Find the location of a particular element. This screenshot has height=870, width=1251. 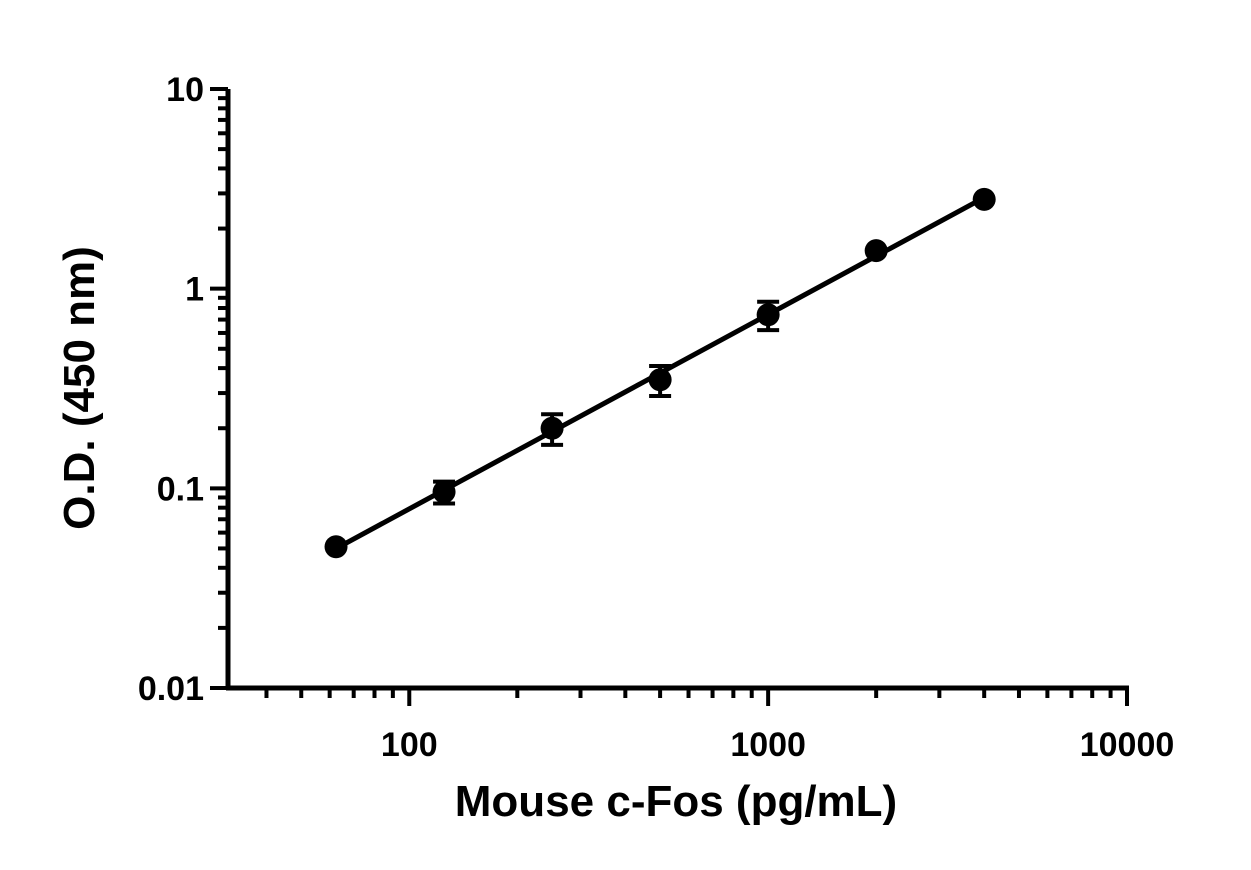

x-tick-label: 1000 is located at coordinates (768, 745).